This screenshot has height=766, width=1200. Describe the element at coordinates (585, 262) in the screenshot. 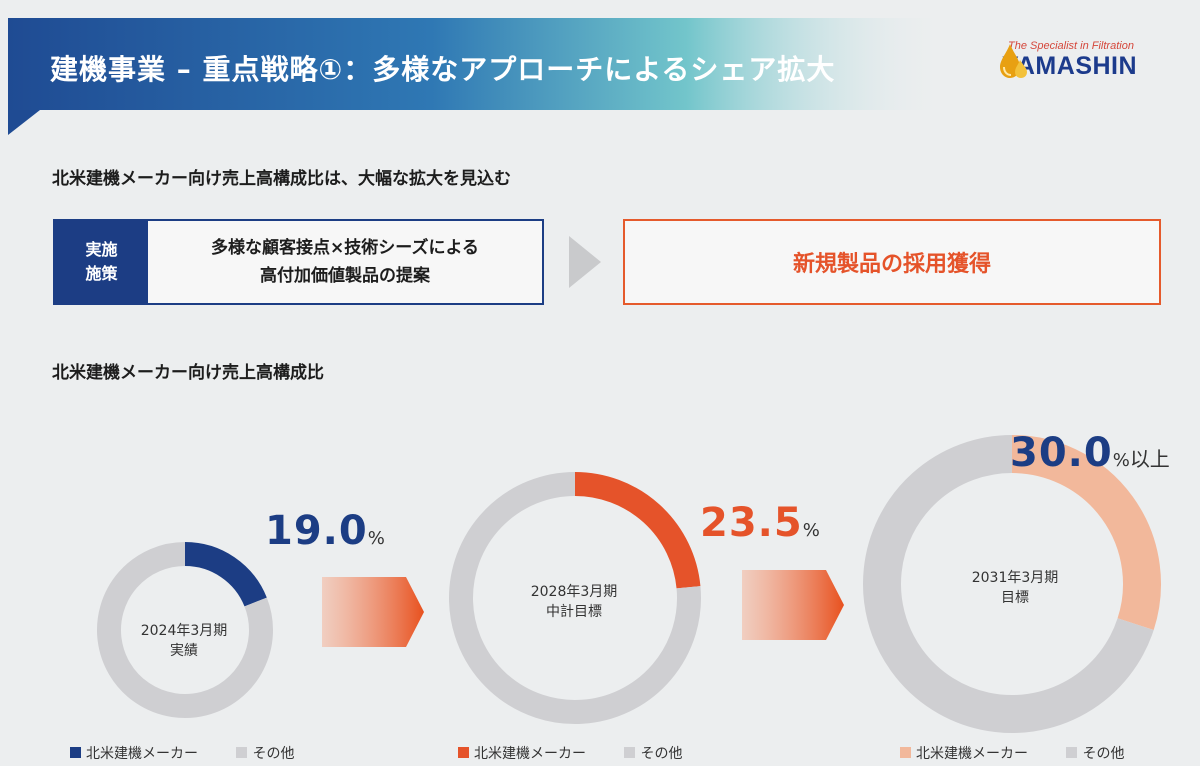

I see `chevron-right-icon` at that location.